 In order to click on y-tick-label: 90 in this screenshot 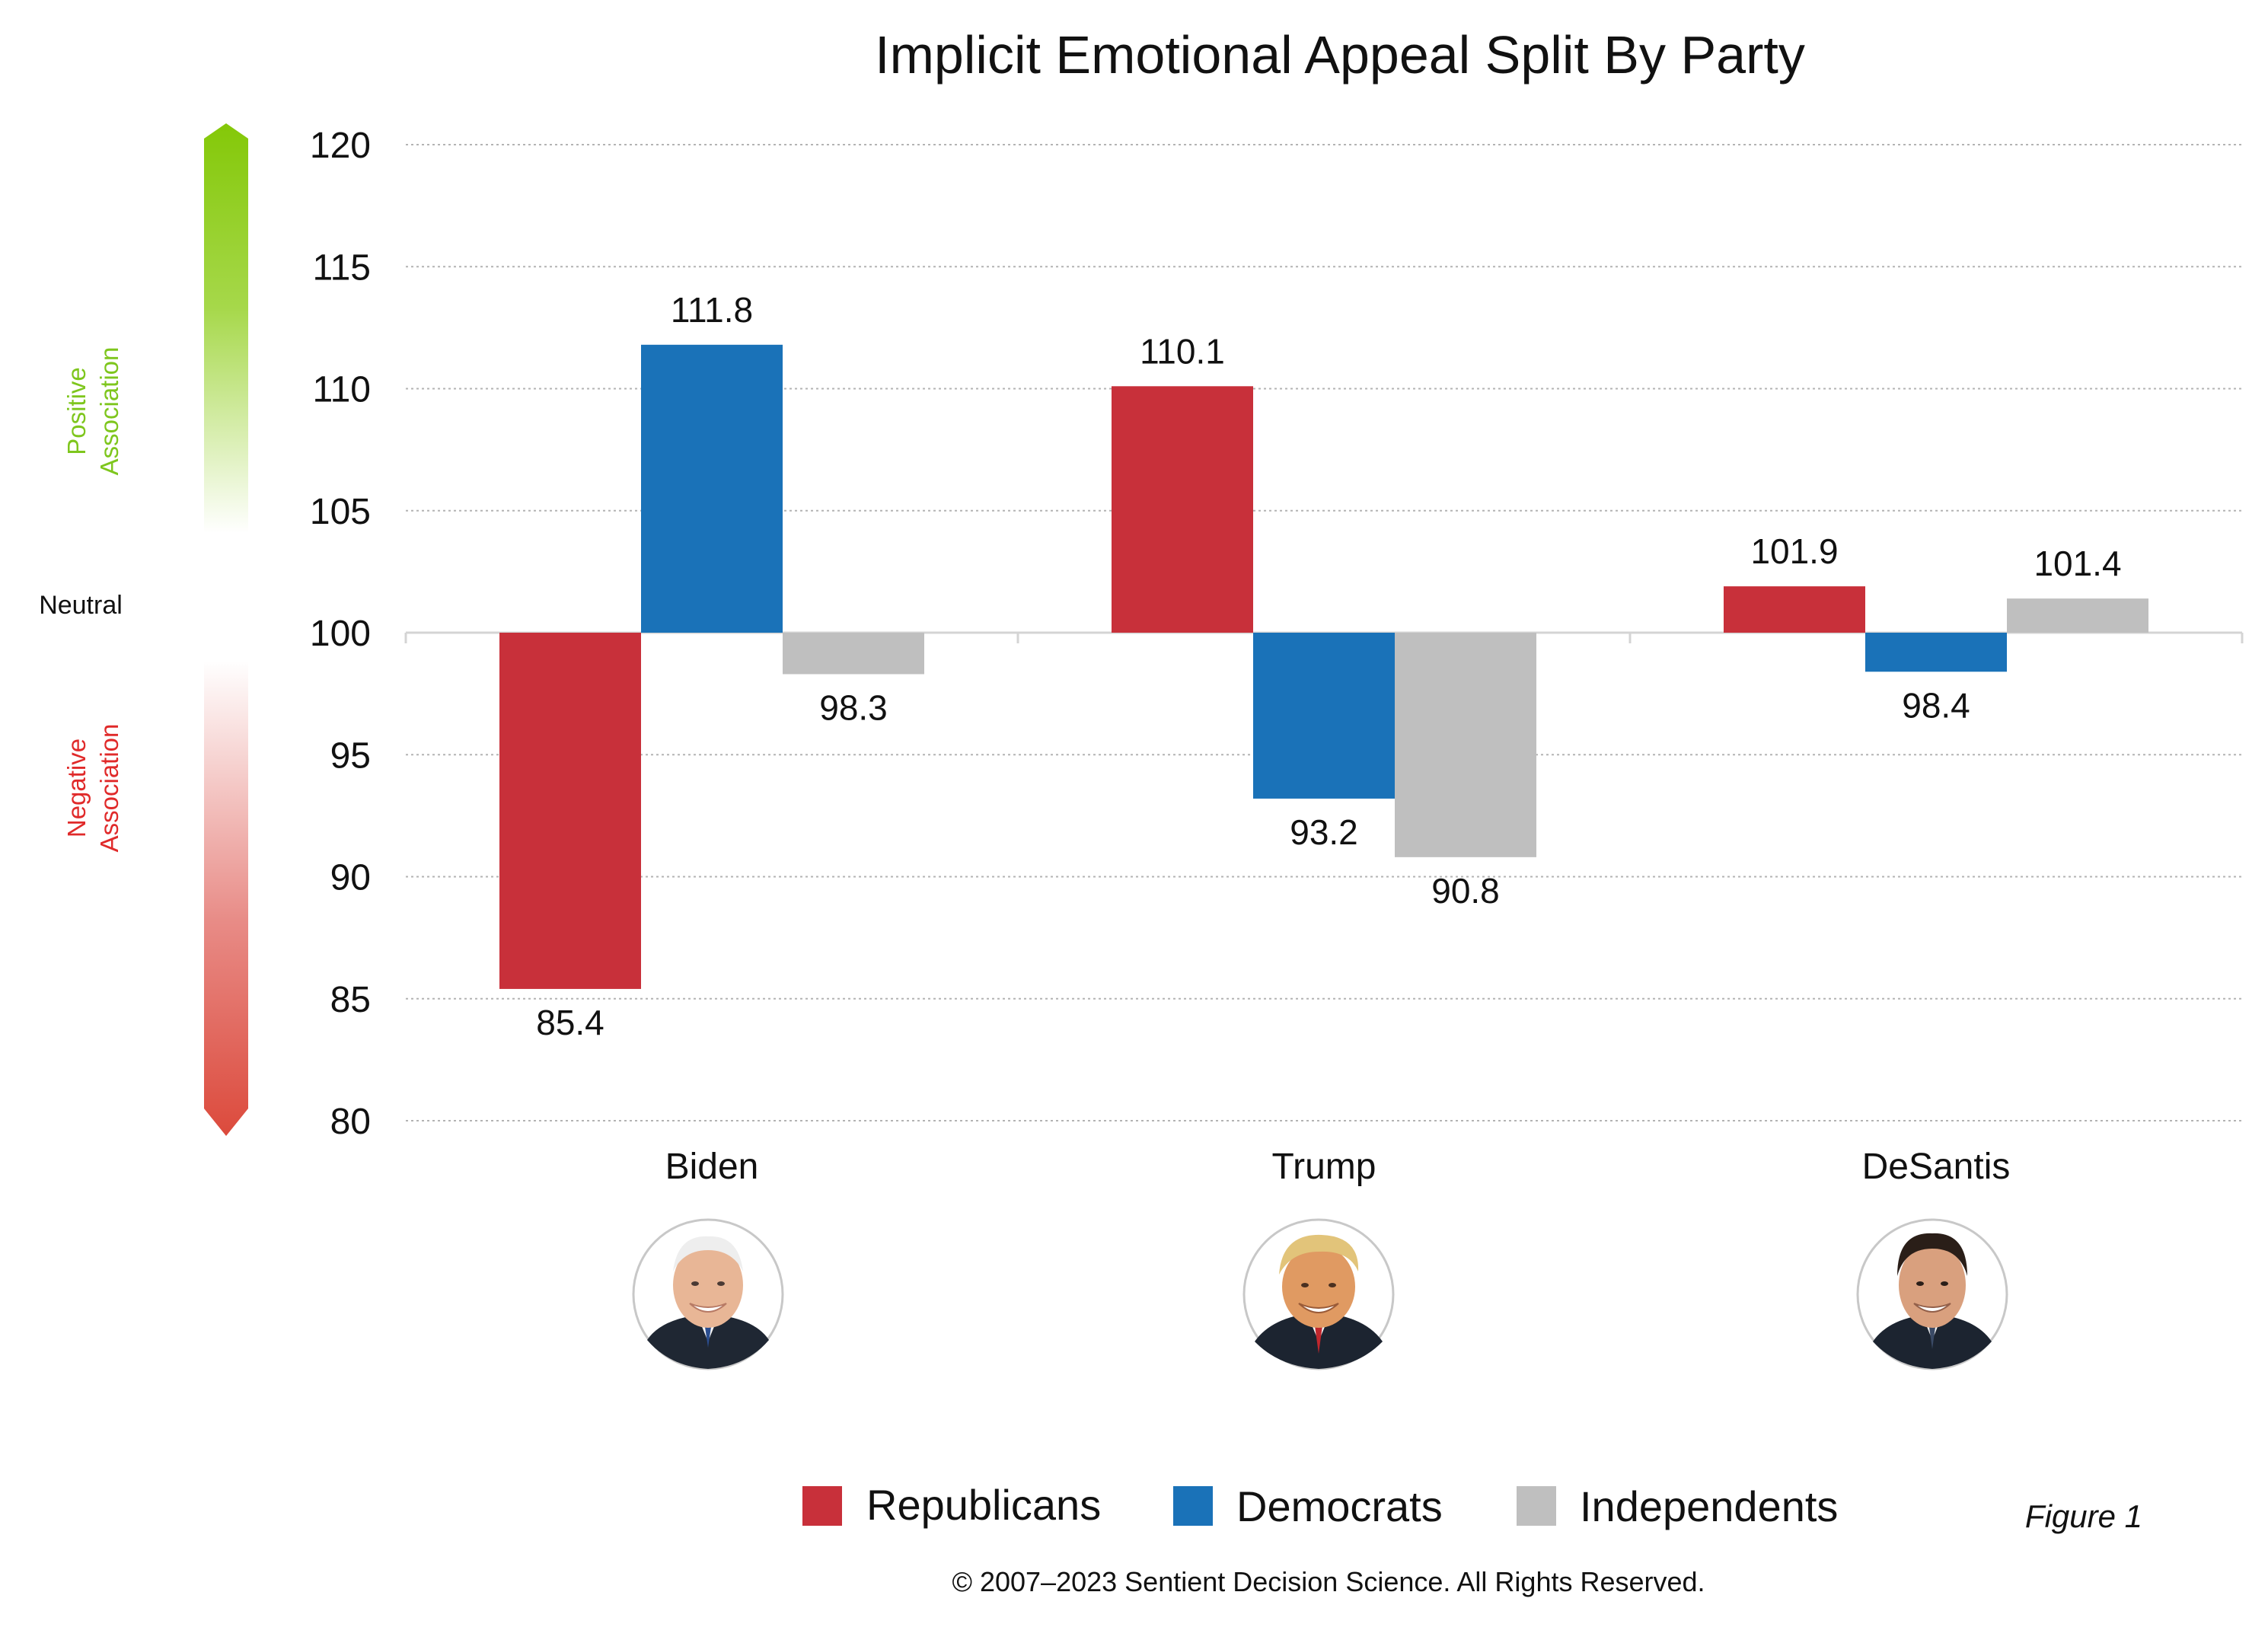, I will do `click(350, 878)`.